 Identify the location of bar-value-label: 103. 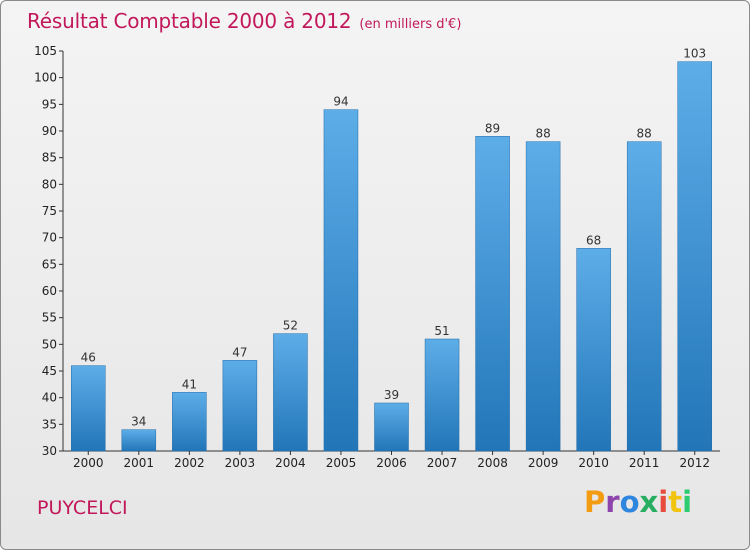
(694, 54).